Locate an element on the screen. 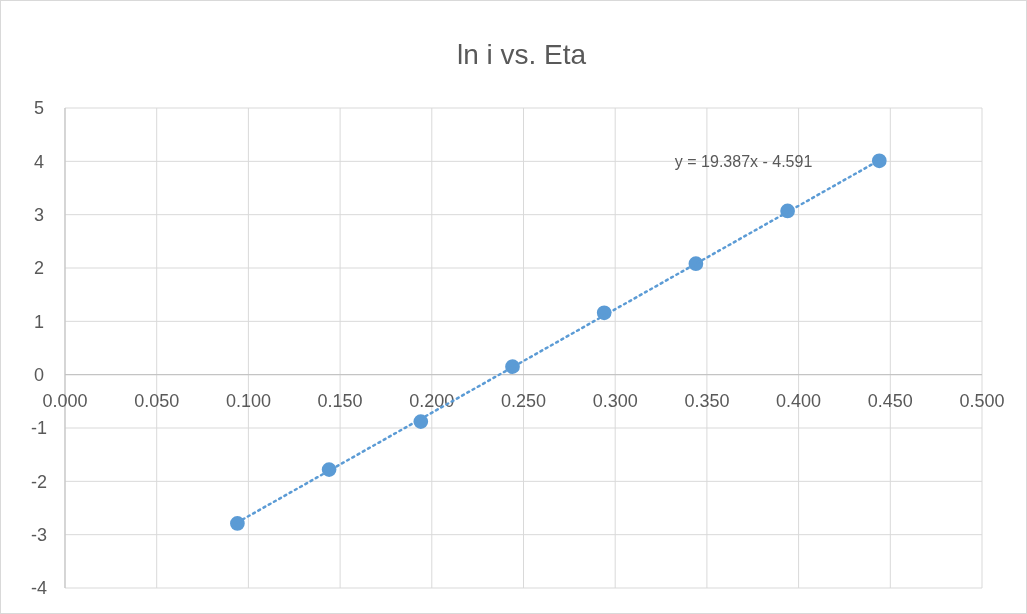  x-tick-label: 0.500 is located at coordinates (982, 400).